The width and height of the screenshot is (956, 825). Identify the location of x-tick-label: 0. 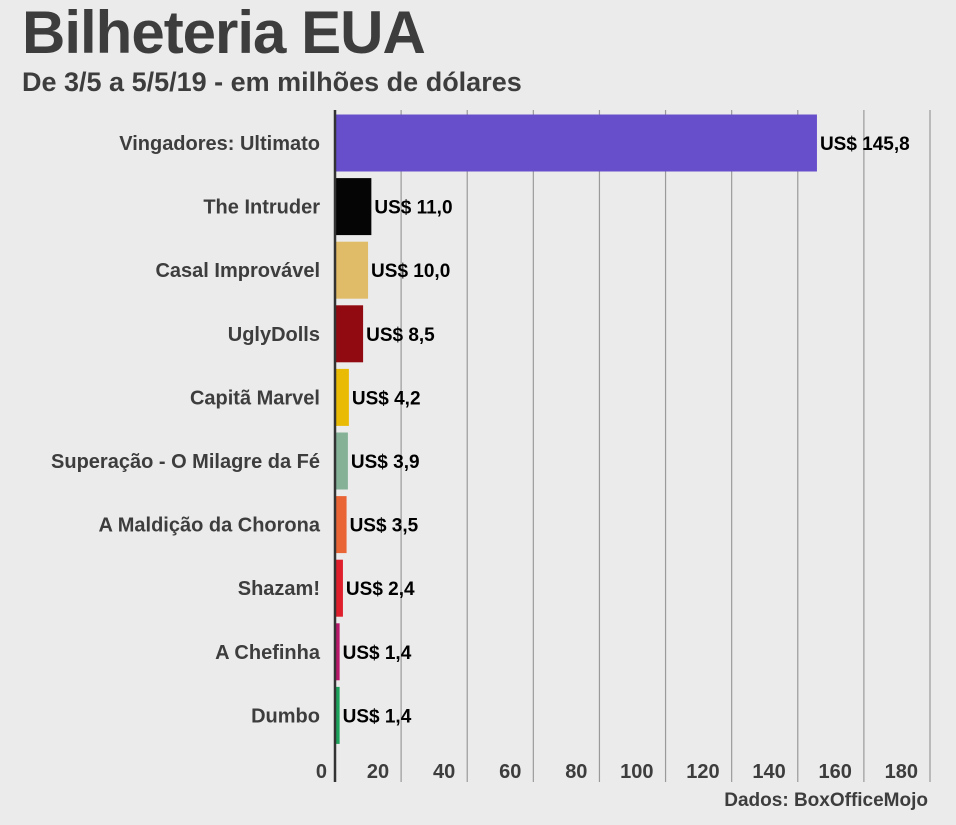
(321, 772).